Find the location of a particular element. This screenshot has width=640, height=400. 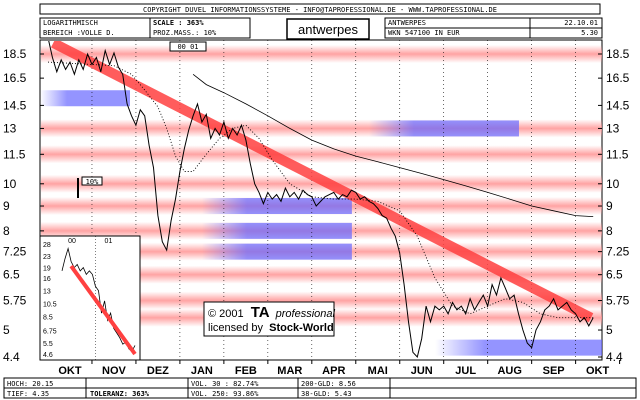

footer-vol30: VOL. 30 : 82.74% is located at coordinates (225, 384).